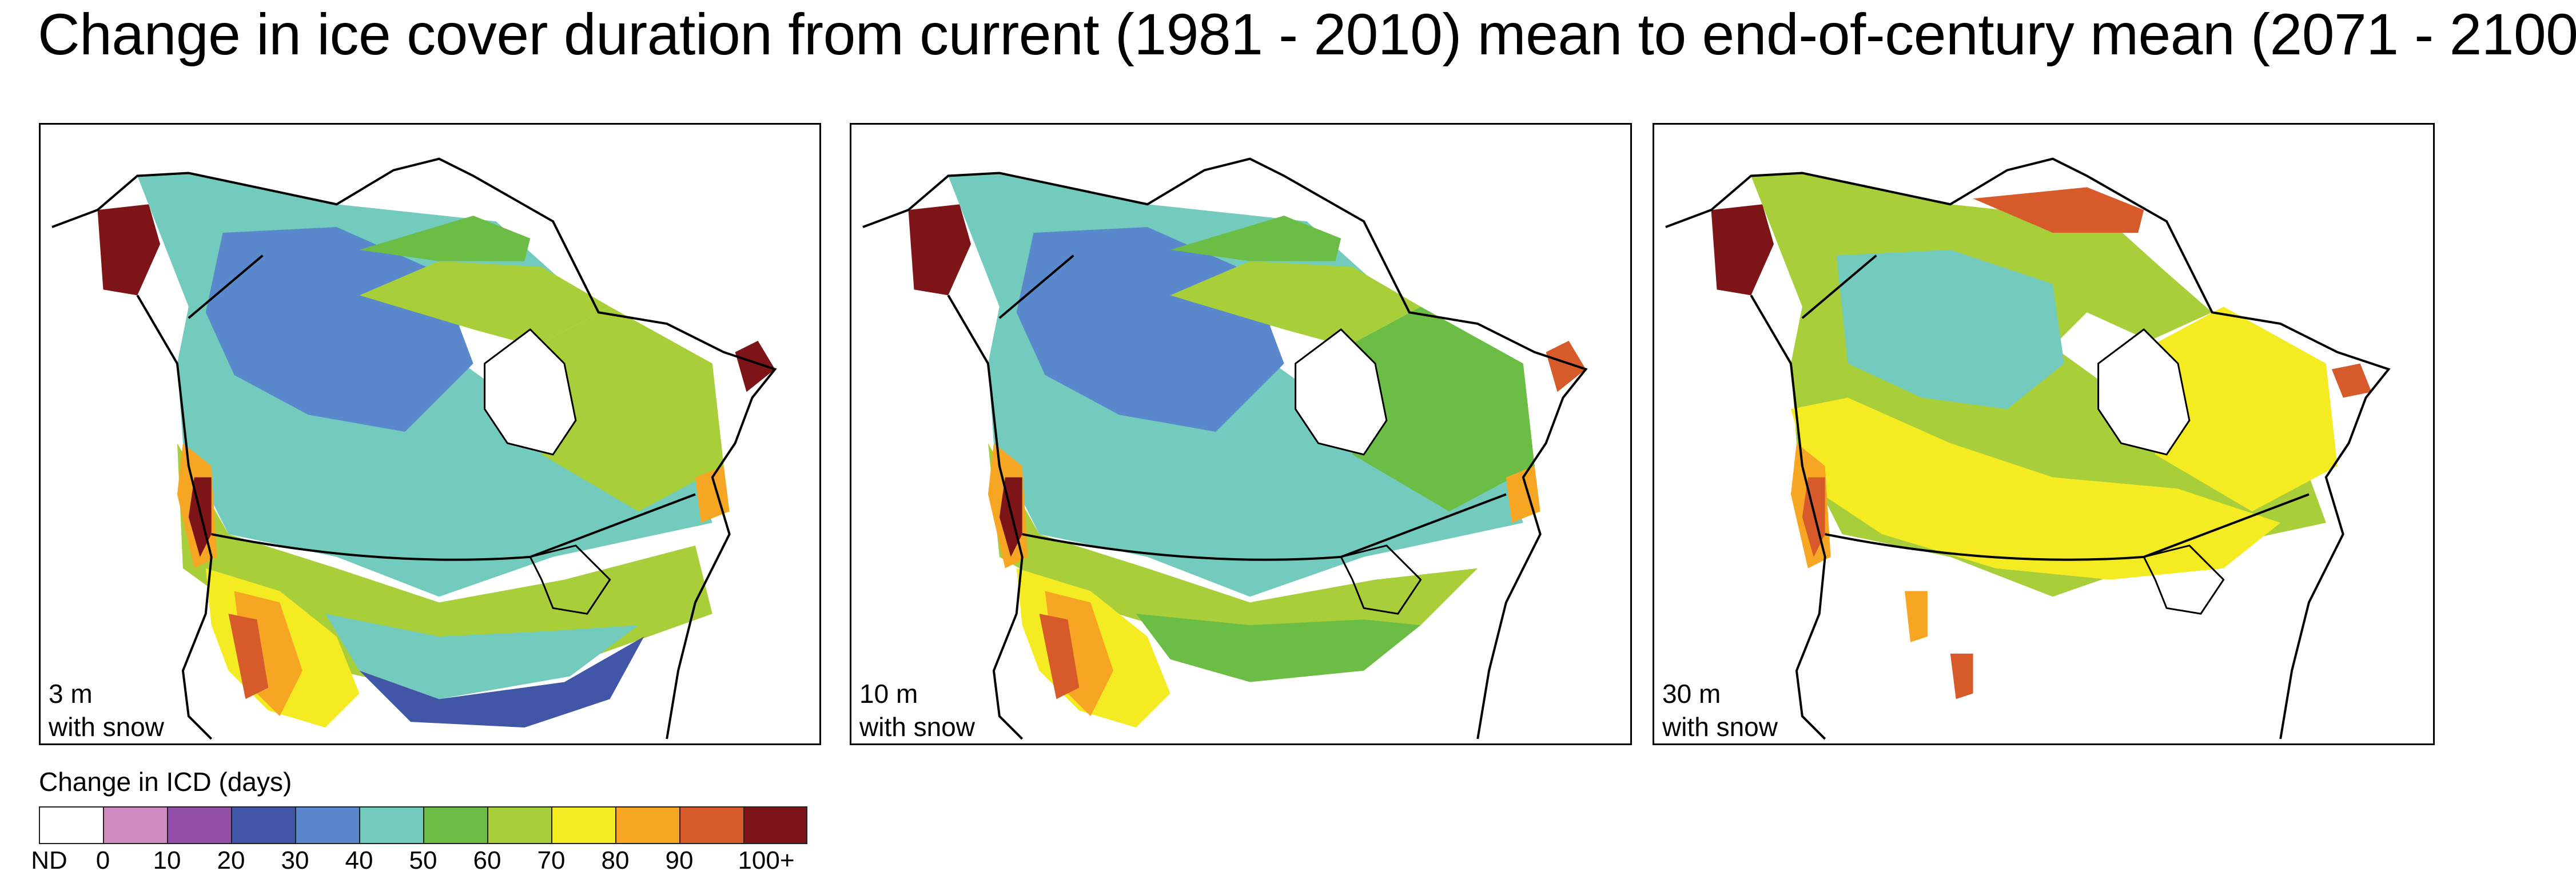 Image resolution: width=2576 pixels, height=883 pixels. Describe the element at coordinates (917, 710) in the screenshot. I see `panel-label: 10 m with snow` at that location.